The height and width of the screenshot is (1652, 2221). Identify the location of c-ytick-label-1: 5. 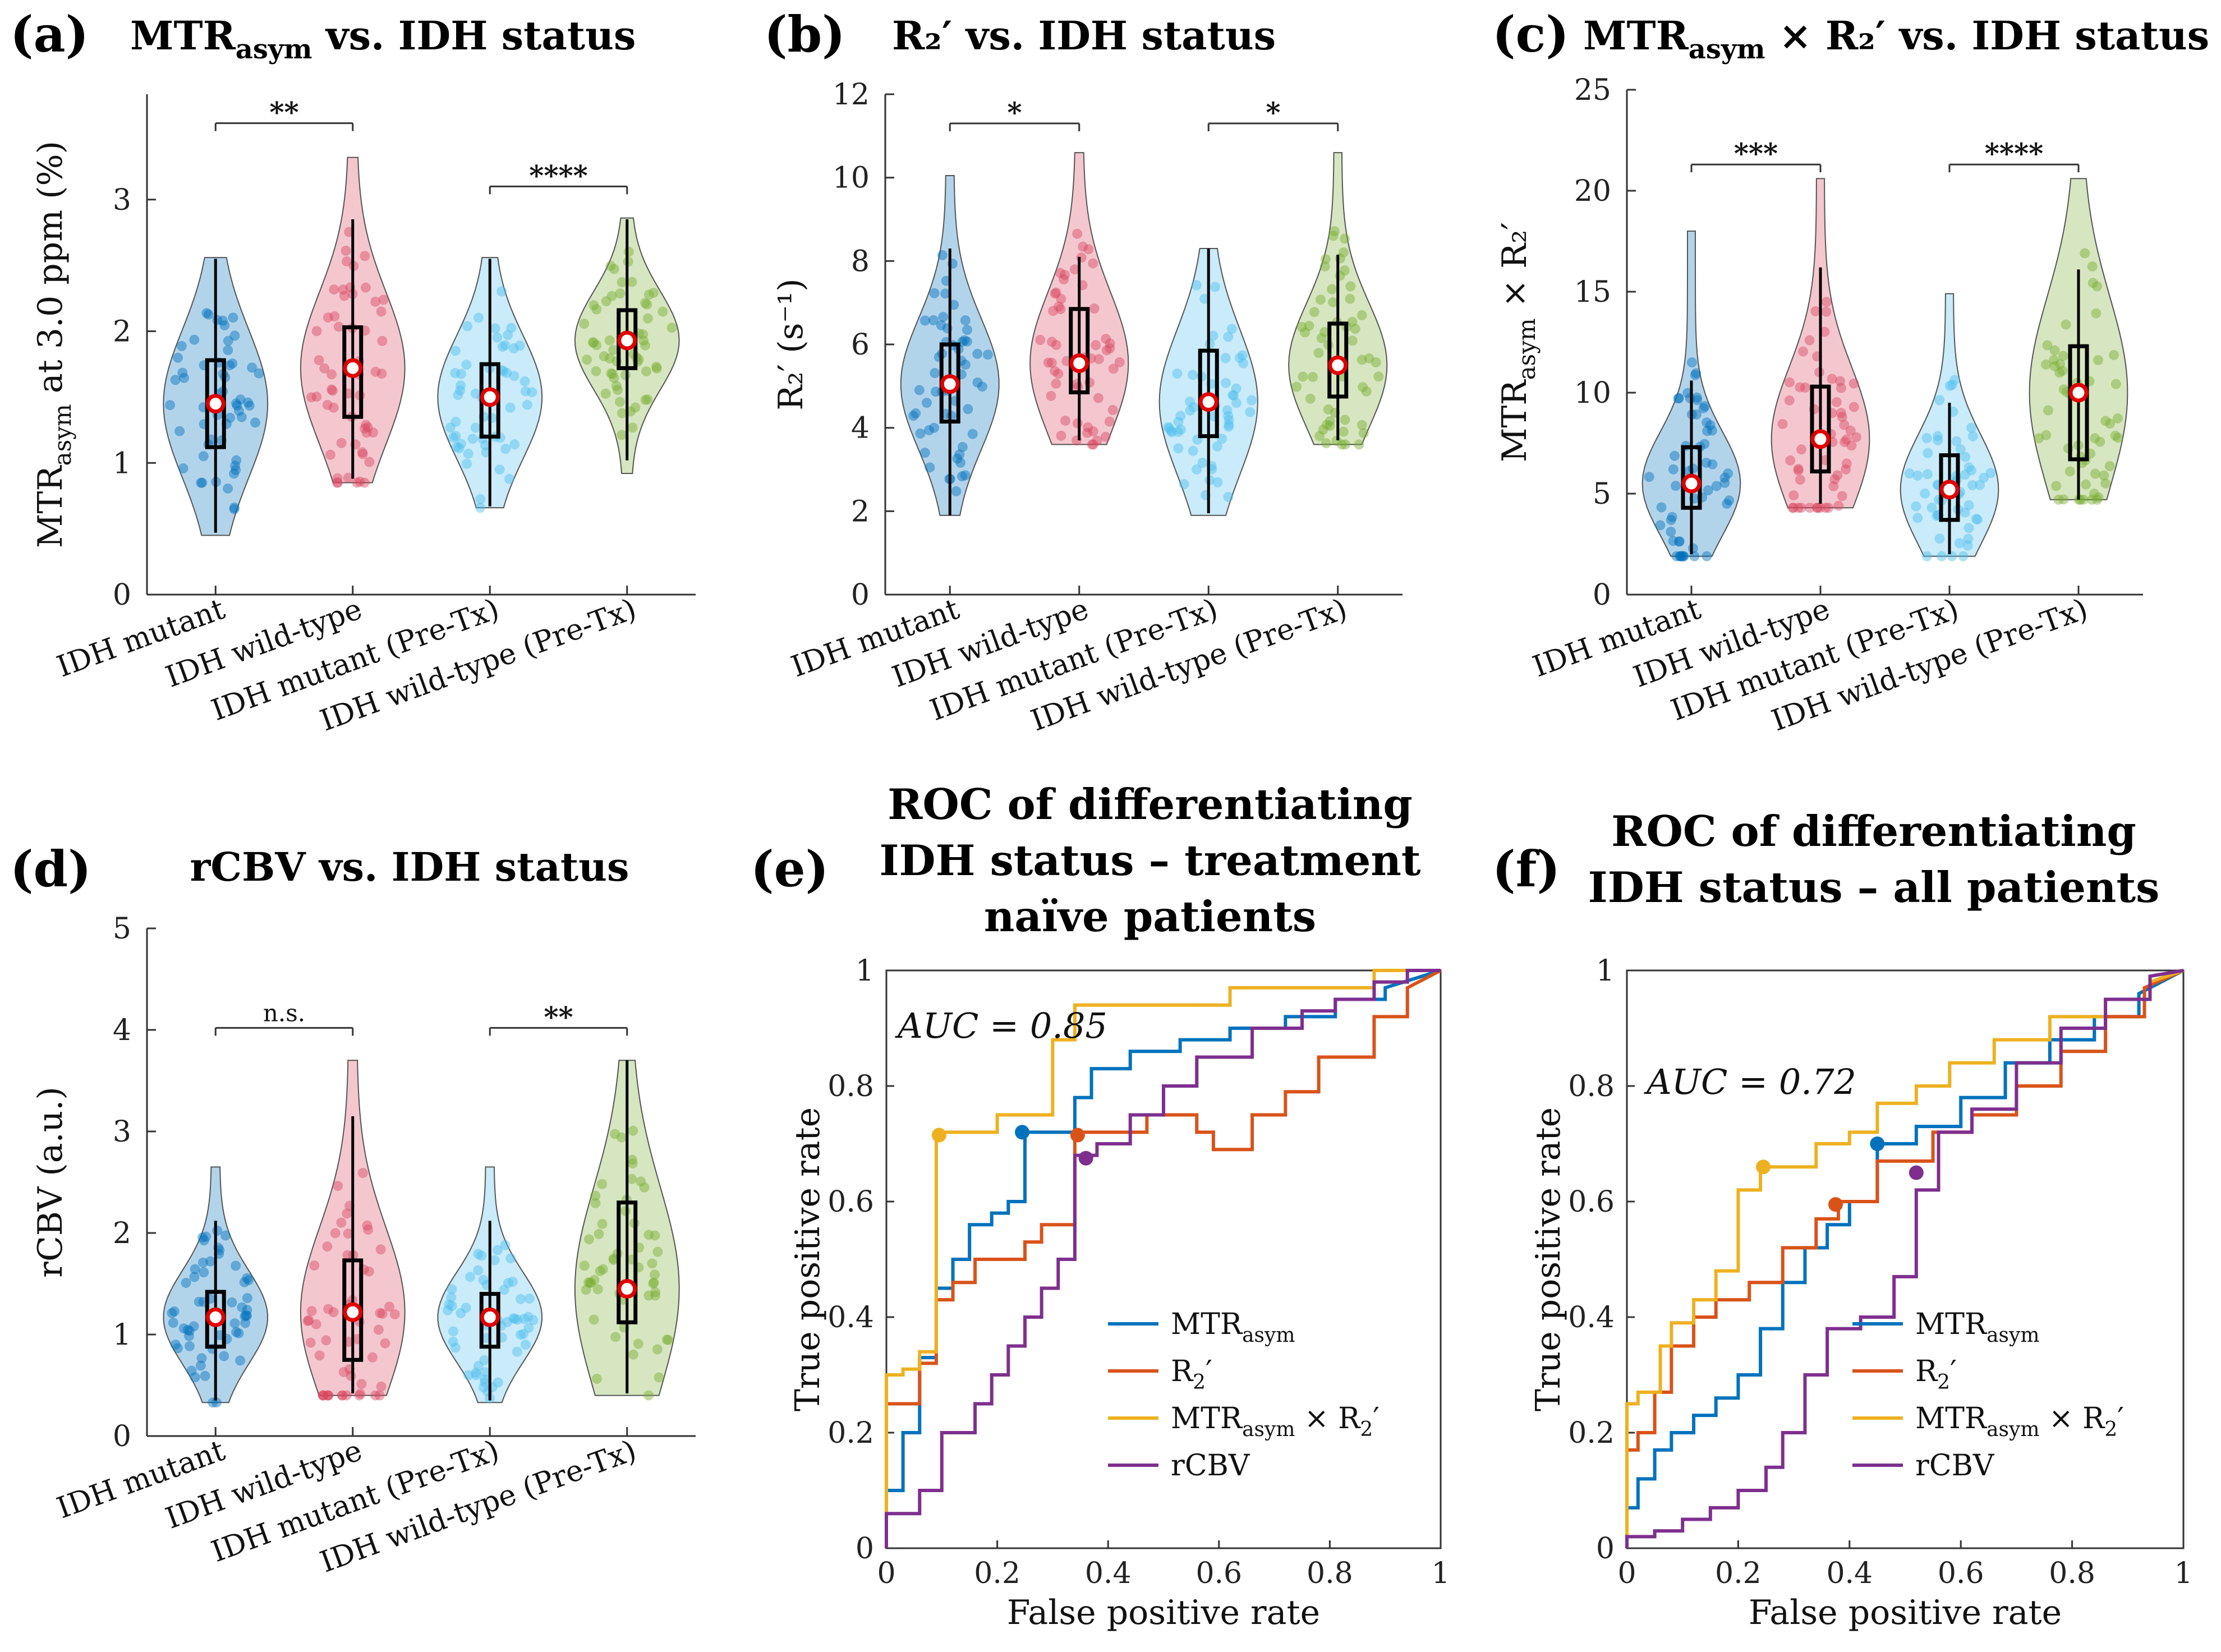
(1602, 494).